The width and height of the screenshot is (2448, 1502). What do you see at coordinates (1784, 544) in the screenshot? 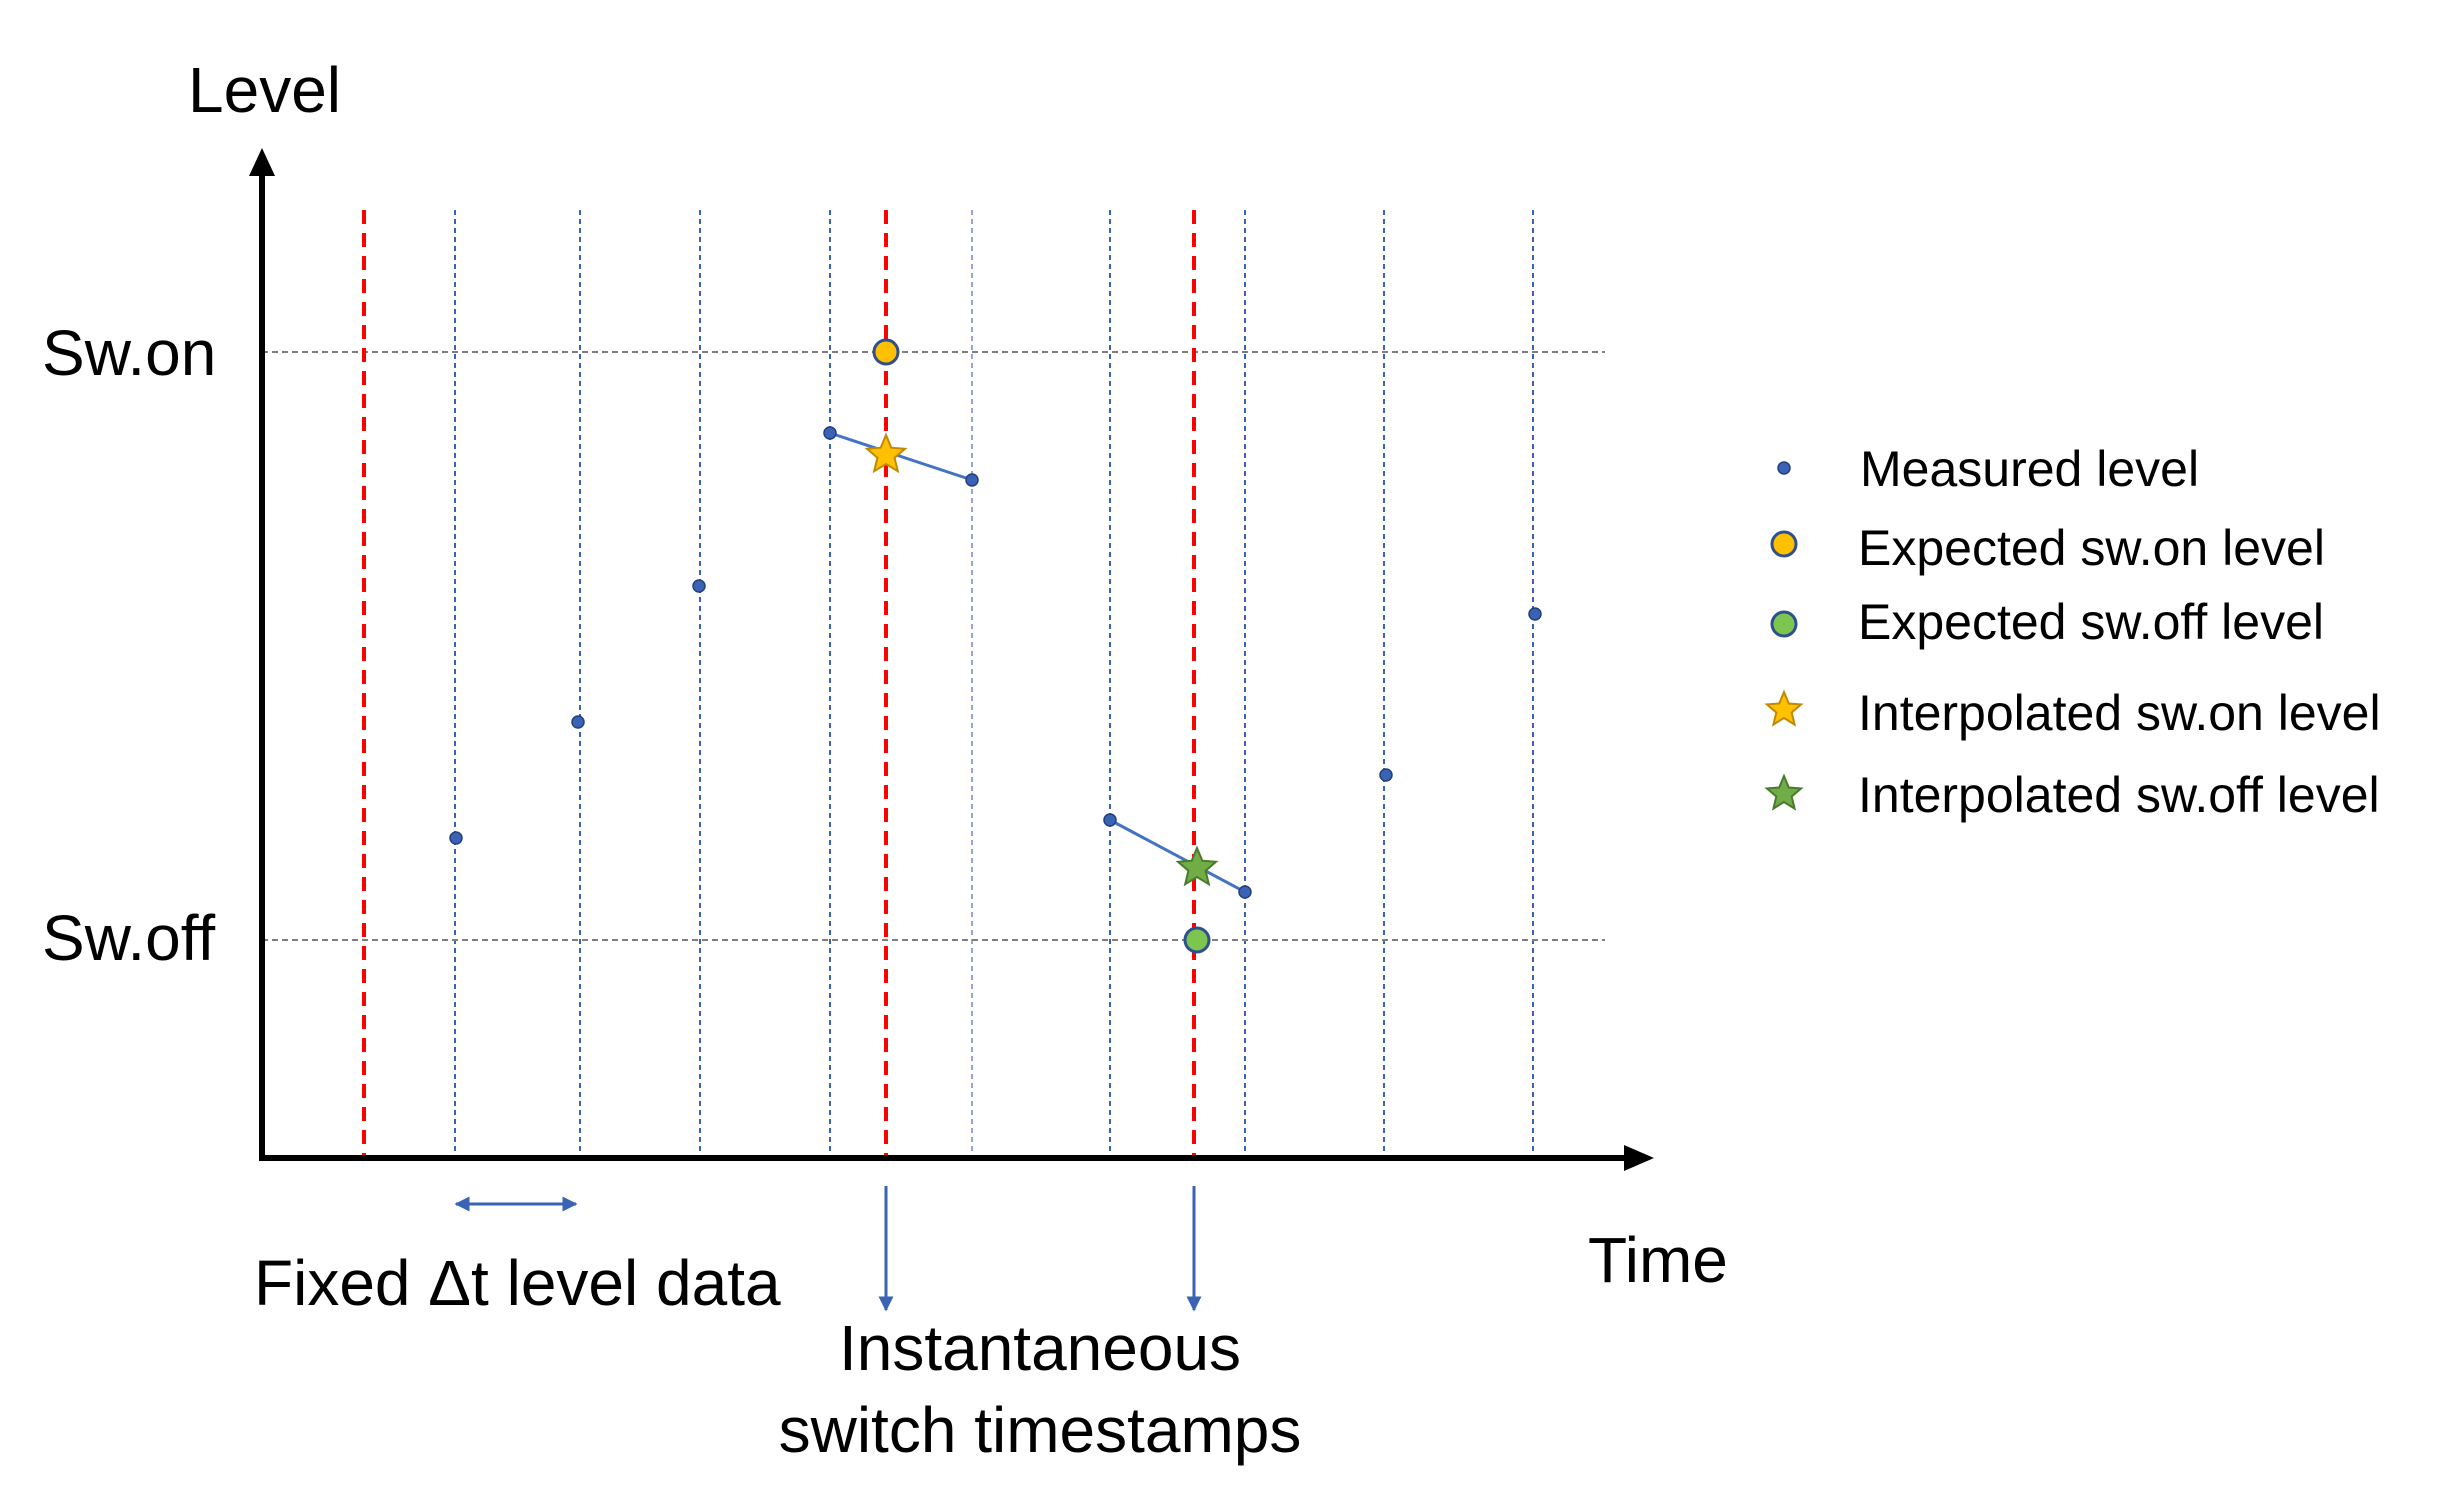
I see `legend-expected-on-marker` at bounding box center [1784, 544].